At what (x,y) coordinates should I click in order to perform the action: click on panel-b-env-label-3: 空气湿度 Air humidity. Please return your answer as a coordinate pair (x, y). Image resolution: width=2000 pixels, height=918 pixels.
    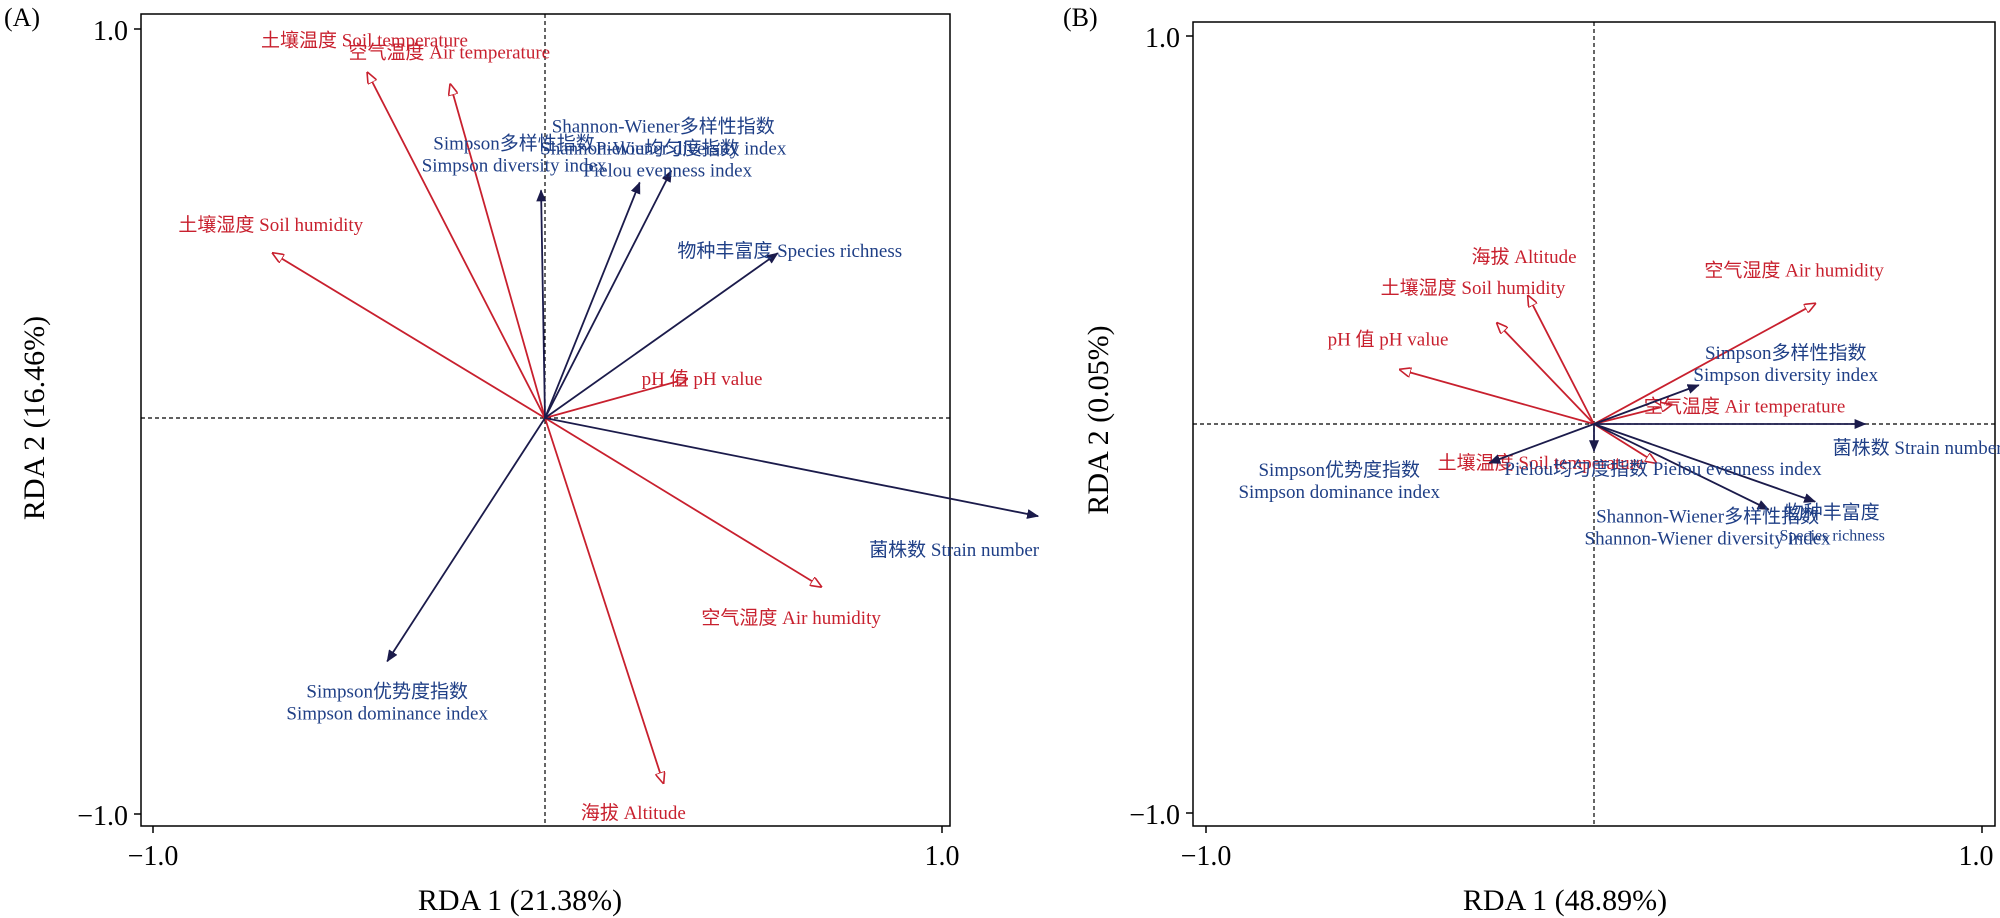
    Looking at the image, I should click on (1794, 271).